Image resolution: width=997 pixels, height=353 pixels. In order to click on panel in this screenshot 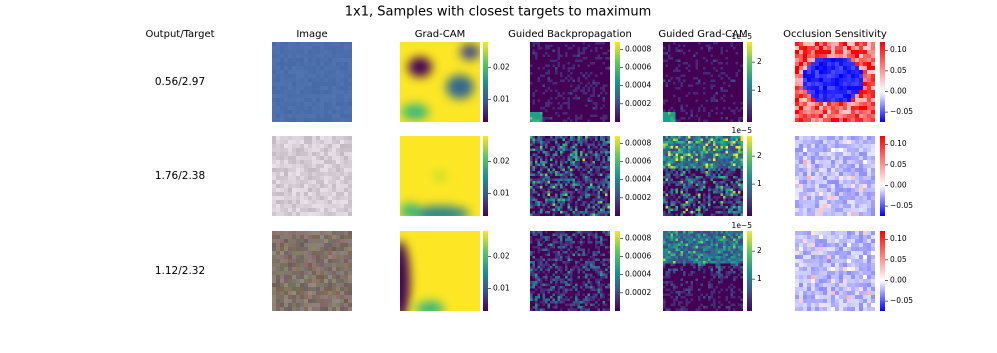, I will do `click(440, 179)`.